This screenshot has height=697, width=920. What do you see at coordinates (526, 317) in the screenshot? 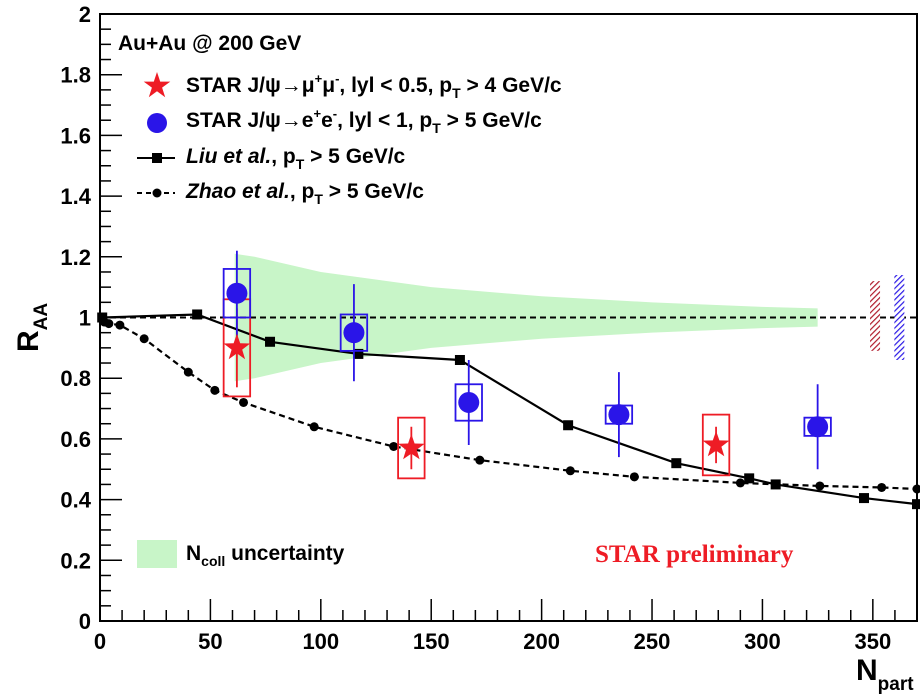
I see `ncoll-uncertainty-band` at bounding box center [526, 317].